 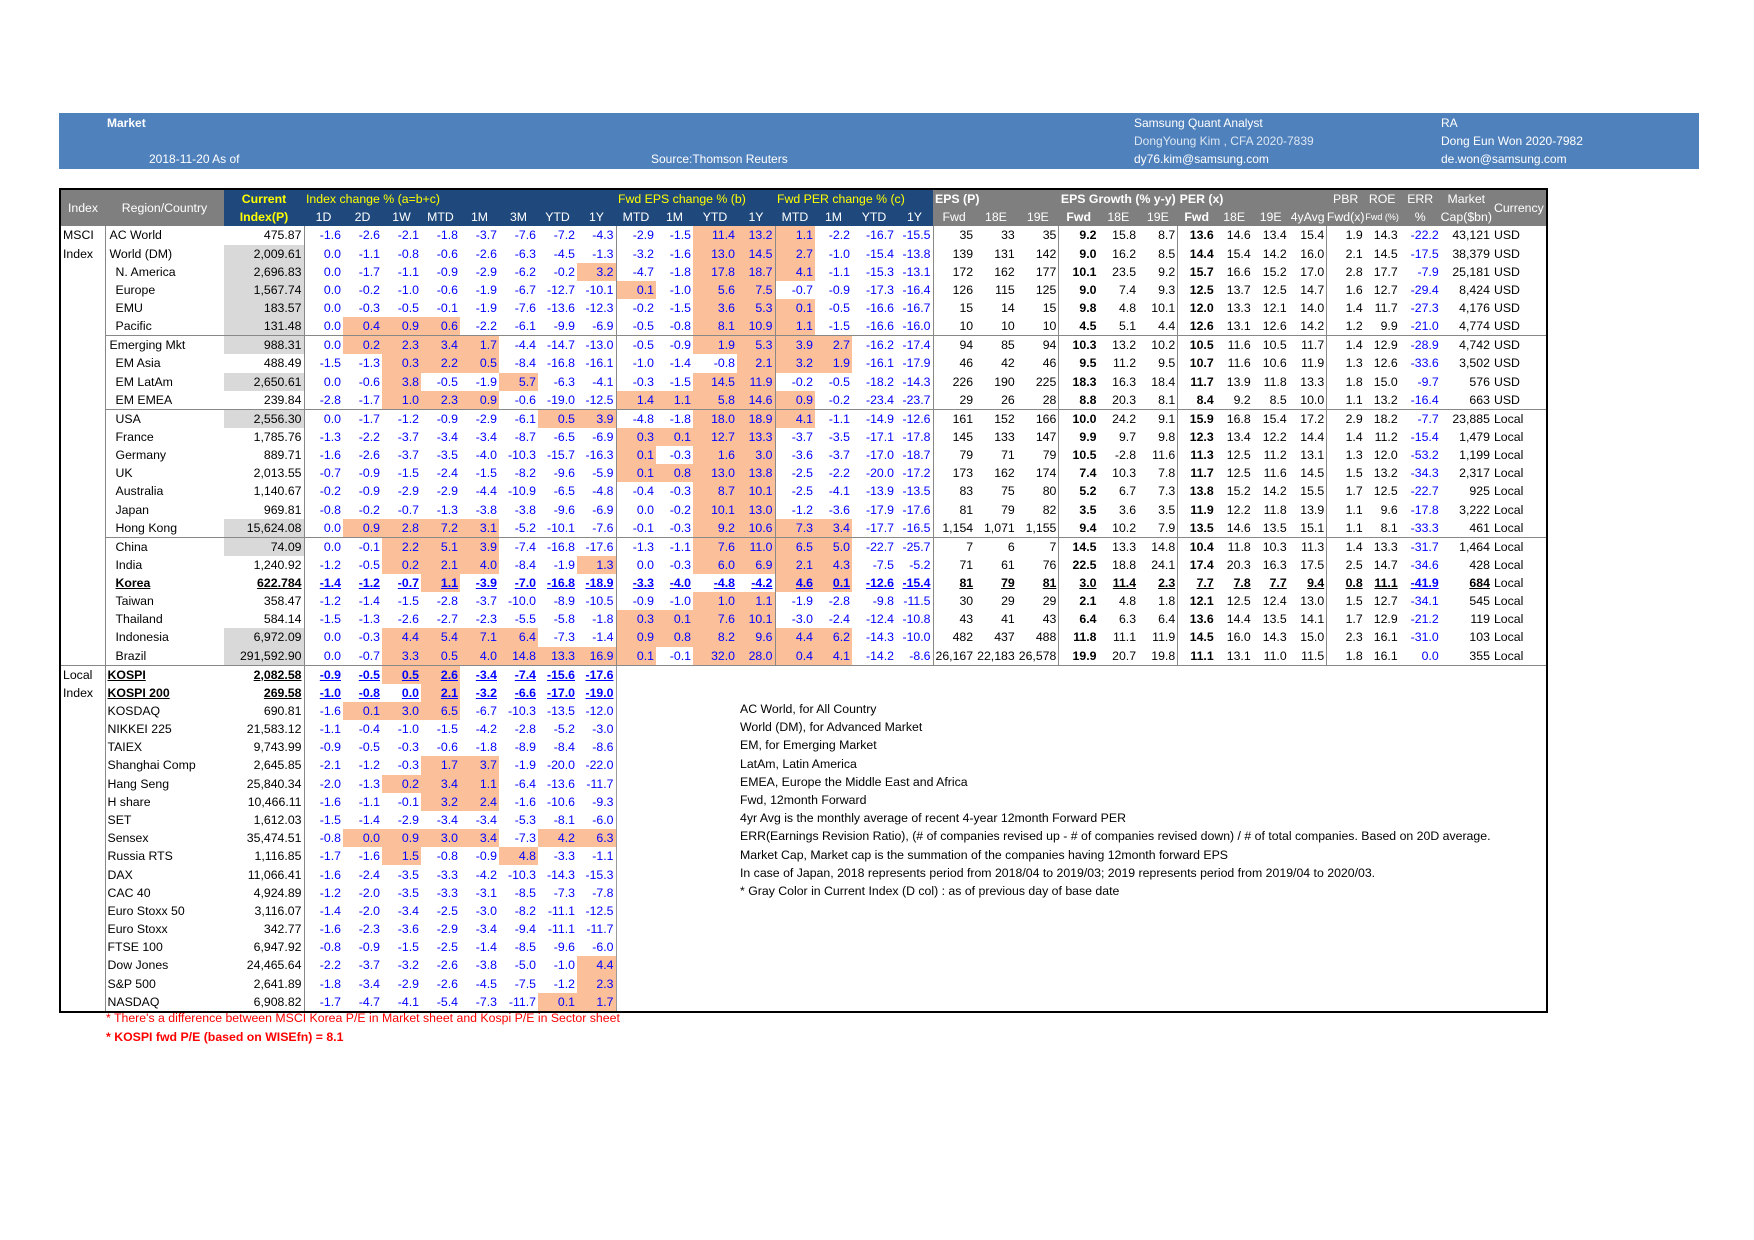 I want to click on market-cap-cell: 3,222, so click(x=1474, y=509).